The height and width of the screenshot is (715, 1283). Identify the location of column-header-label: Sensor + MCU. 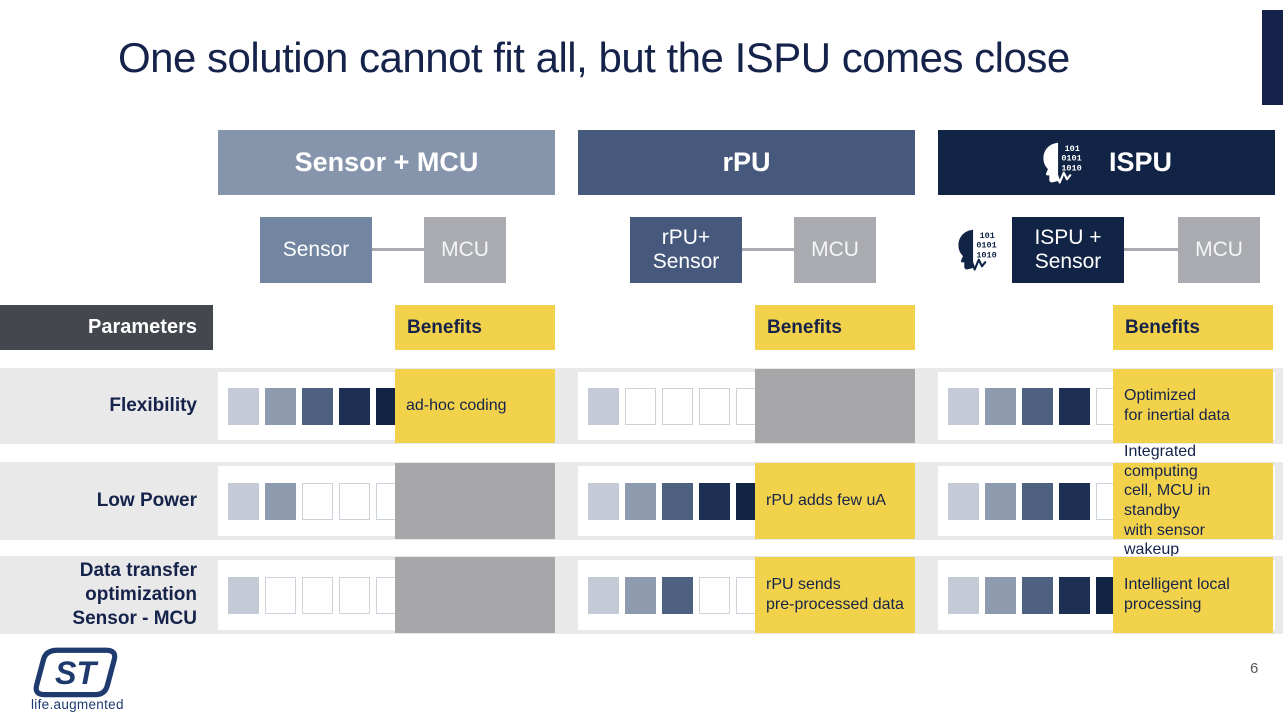
(386, 162).